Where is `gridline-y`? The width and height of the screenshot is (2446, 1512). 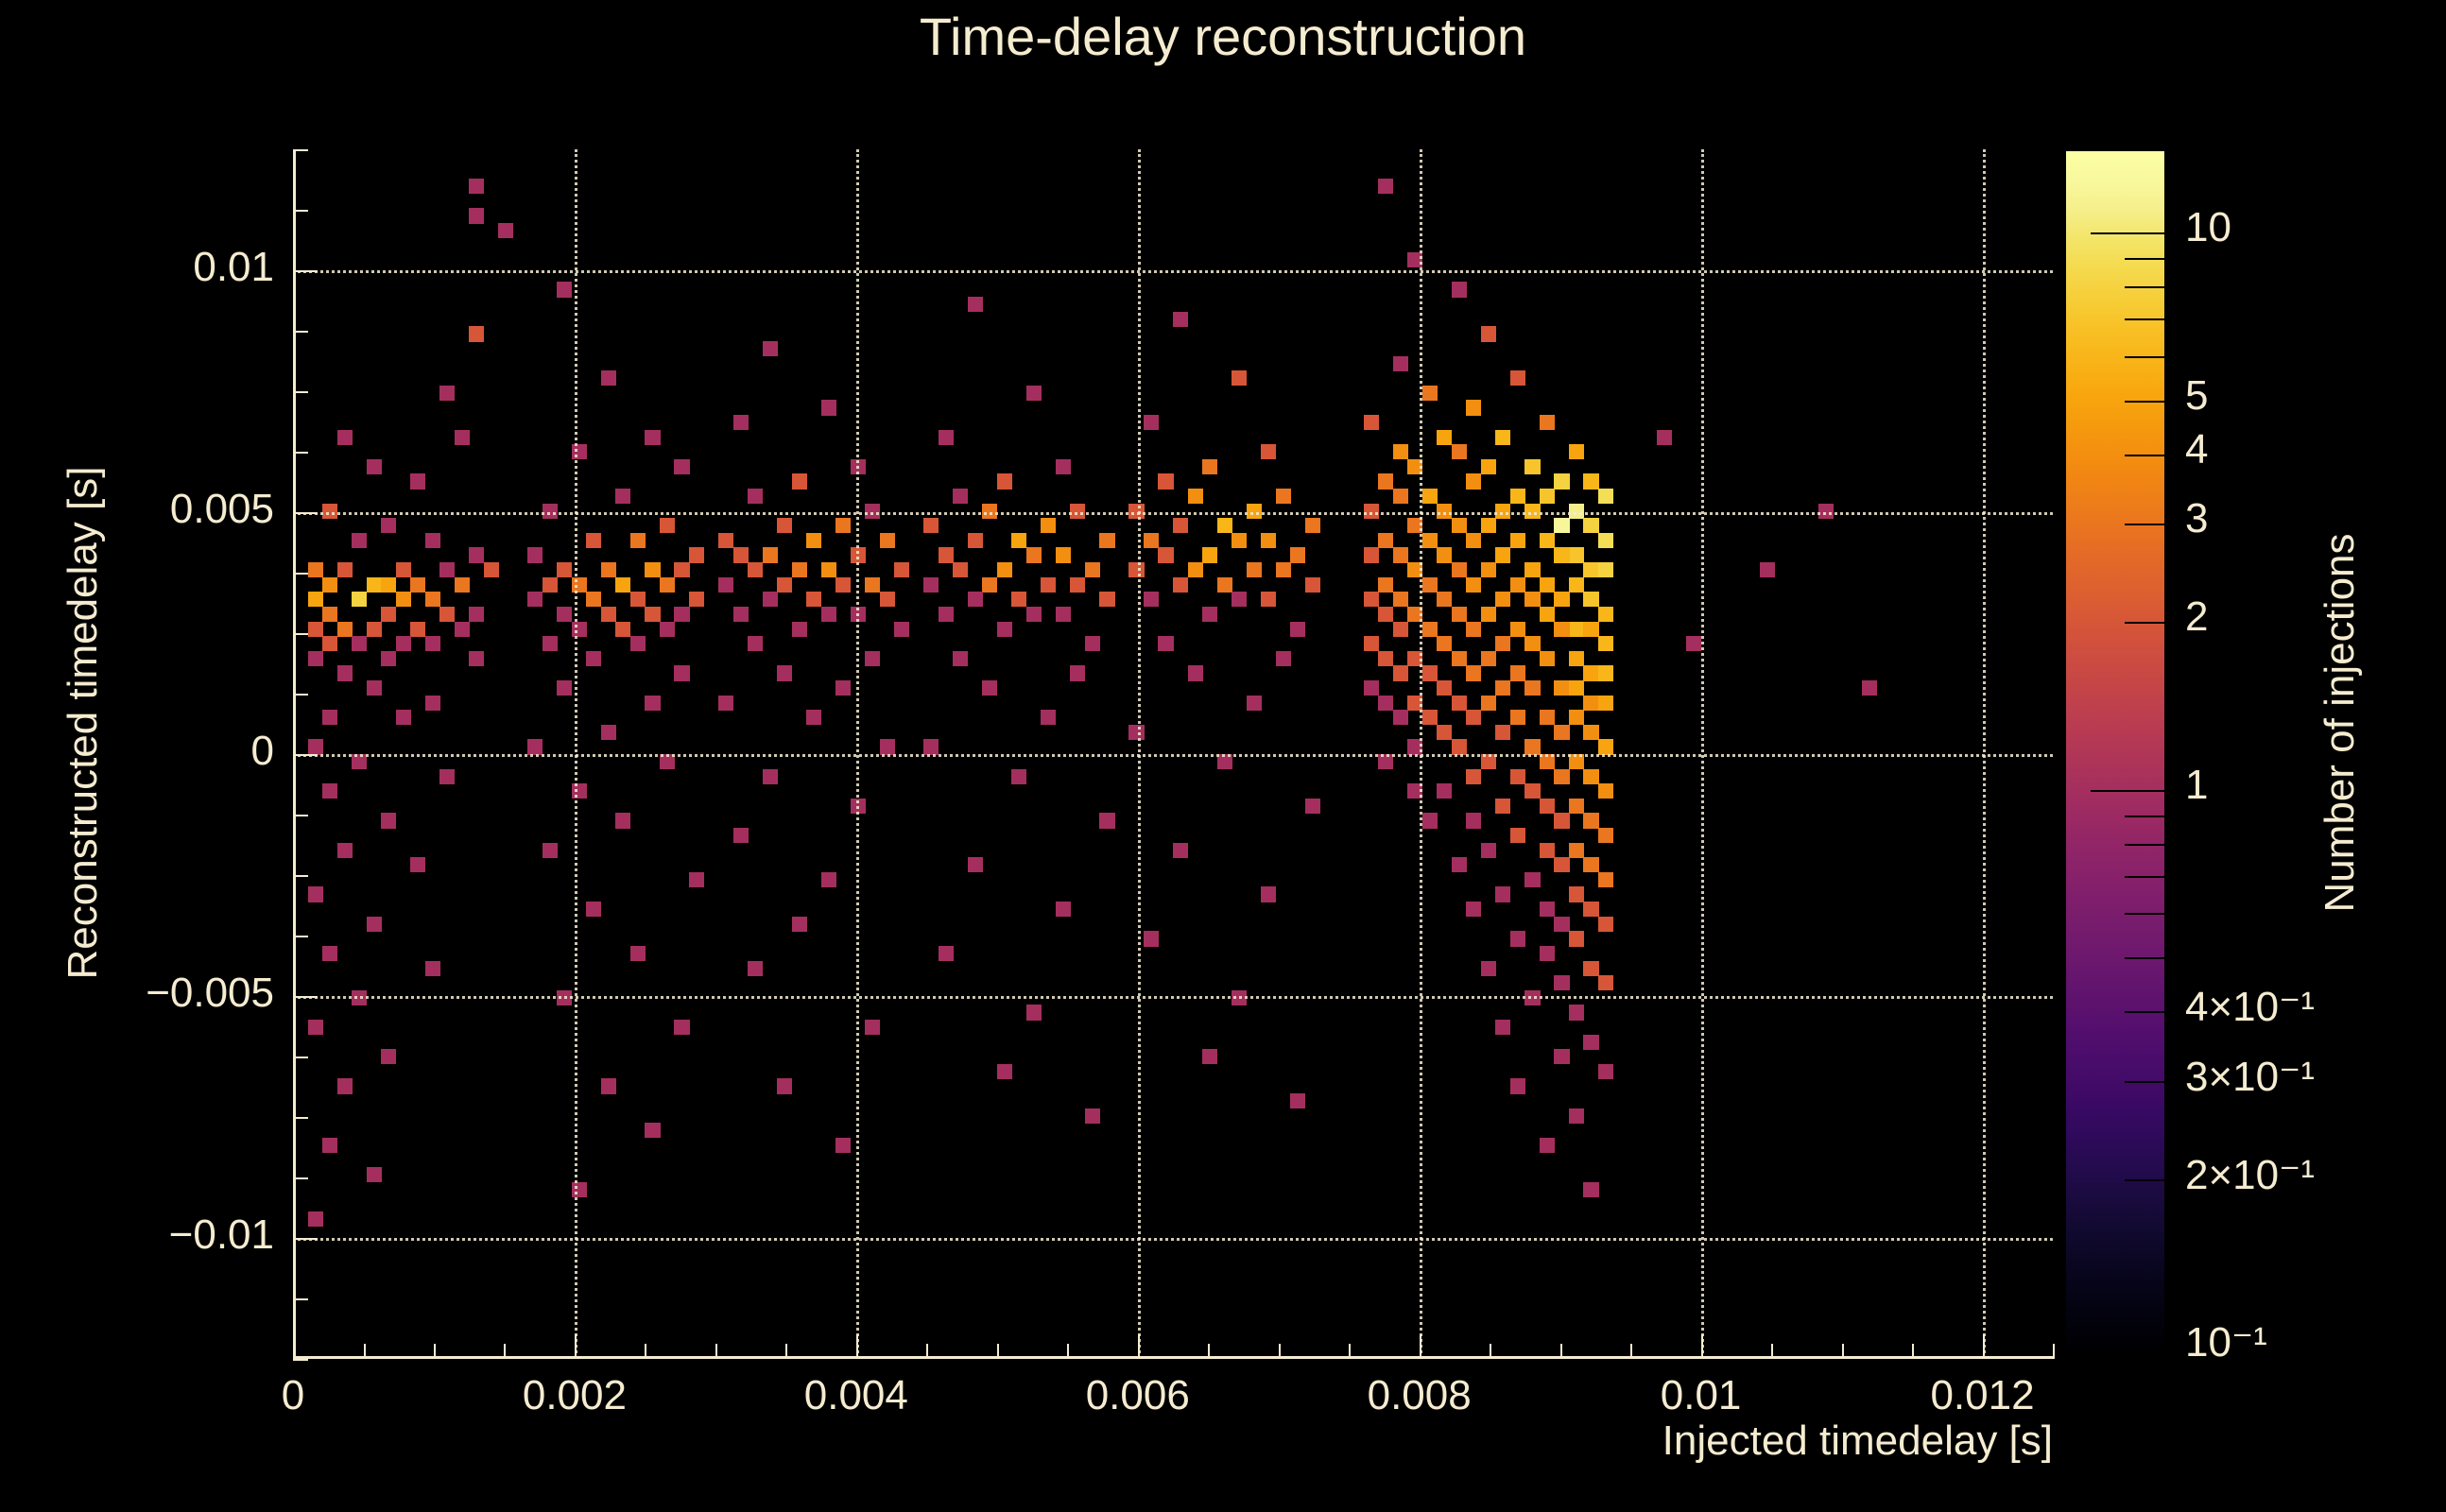 gridline-y is located at coordinates (1173, 755).